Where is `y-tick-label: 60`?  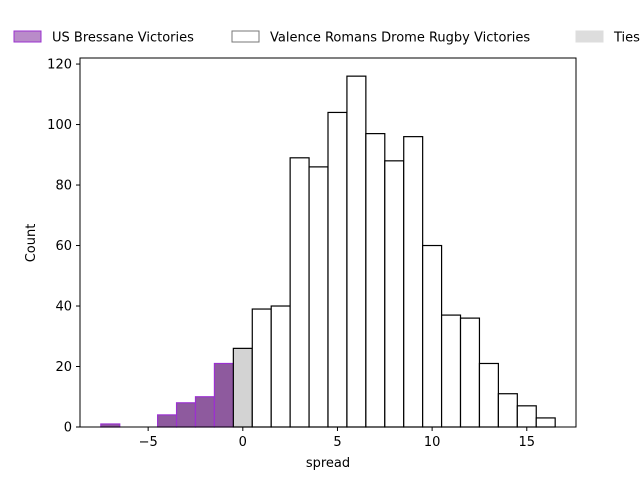 y-tick-label: 60 is located at coordinates (63, 246).